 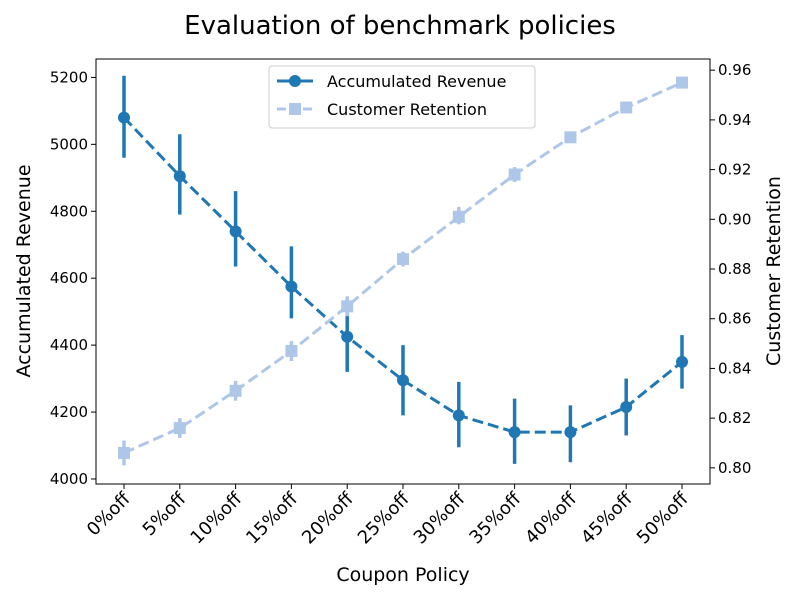 What do you see at coordinates (295, 81) in the screenshot?
I see `legend-marker-revenue` at bounding box center [295, 81].